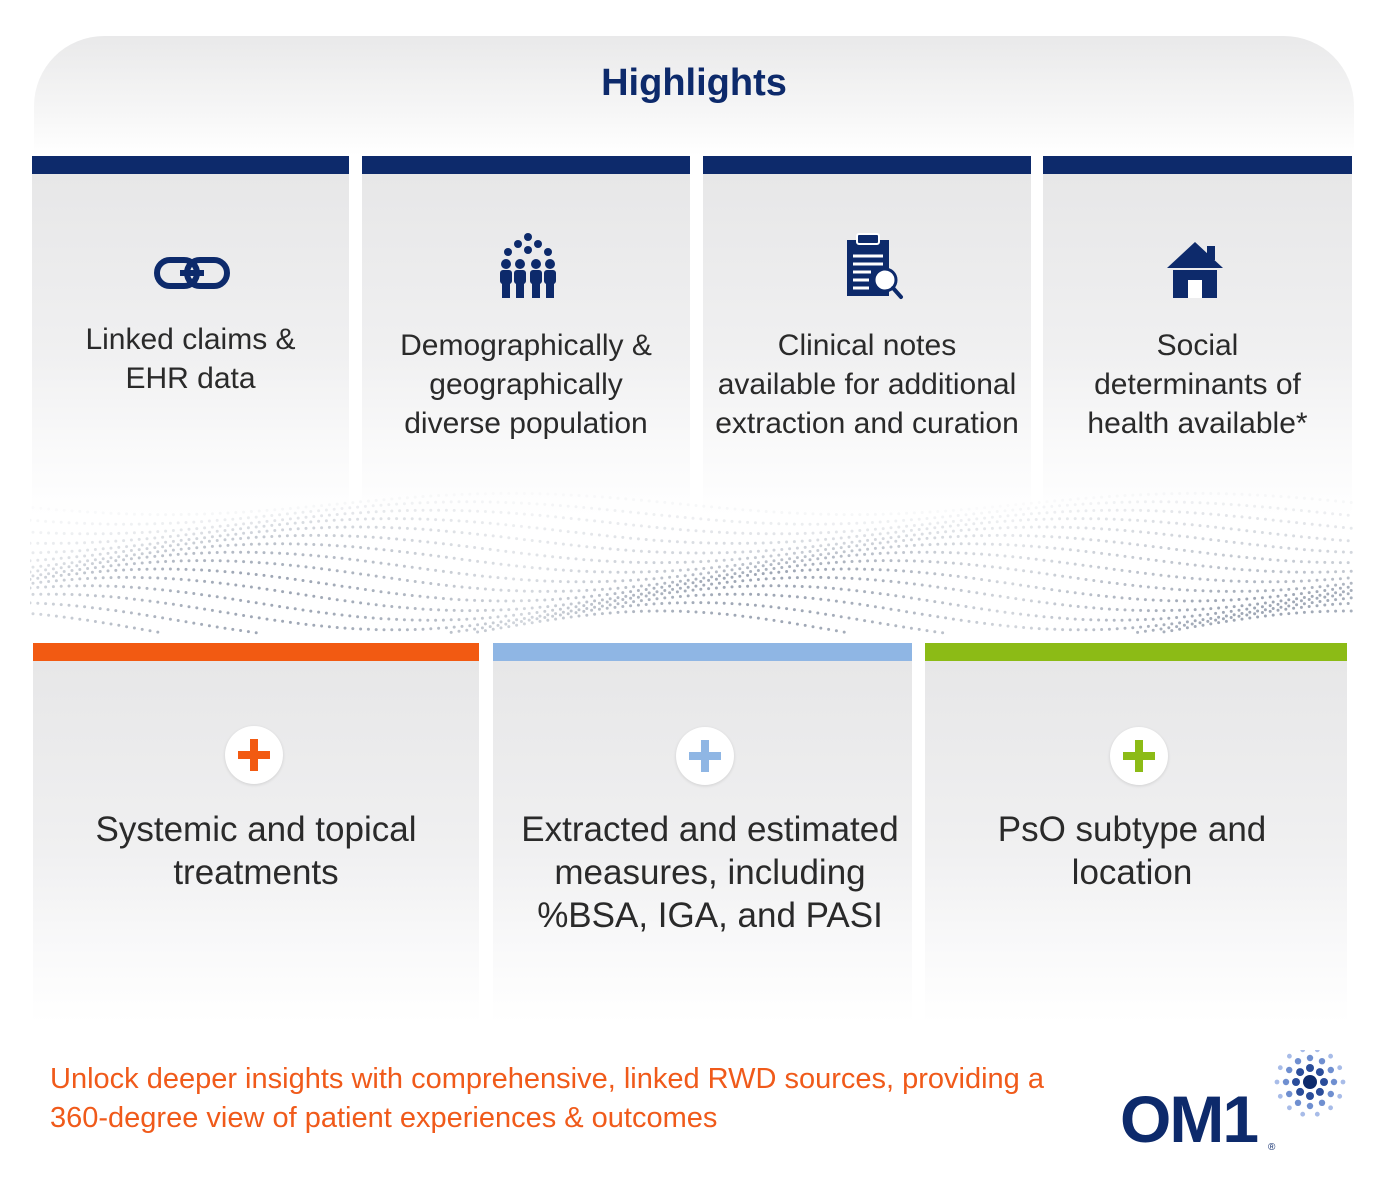 Image resolution: width=1388 pixels, height=1198 pixels. I want to click on feature-card-measures, so click(702, 833).